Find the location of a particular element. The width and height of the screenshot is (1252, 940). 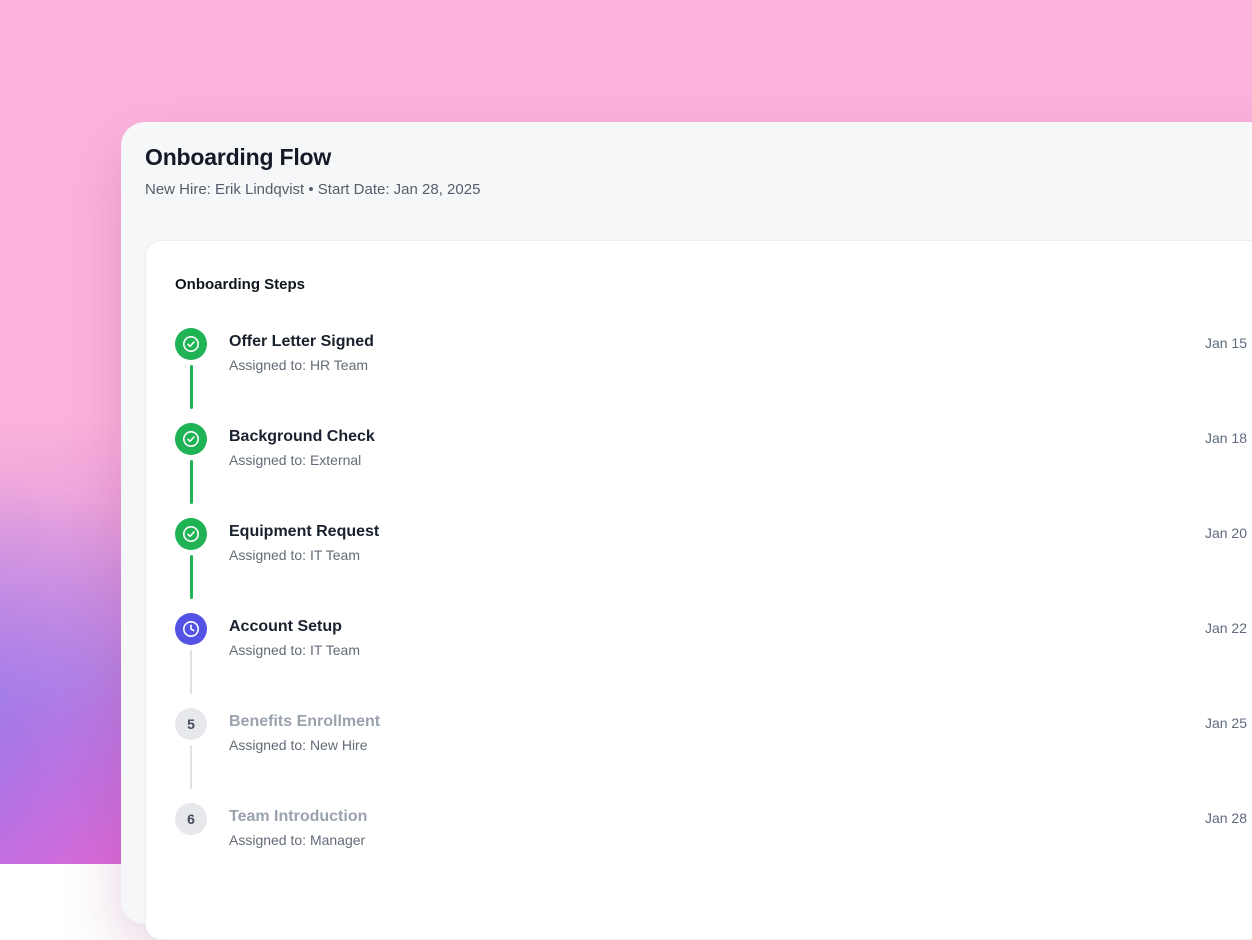

step-texts: Account Setup Assigned to: IT Team is located at coordinates (294, 638).